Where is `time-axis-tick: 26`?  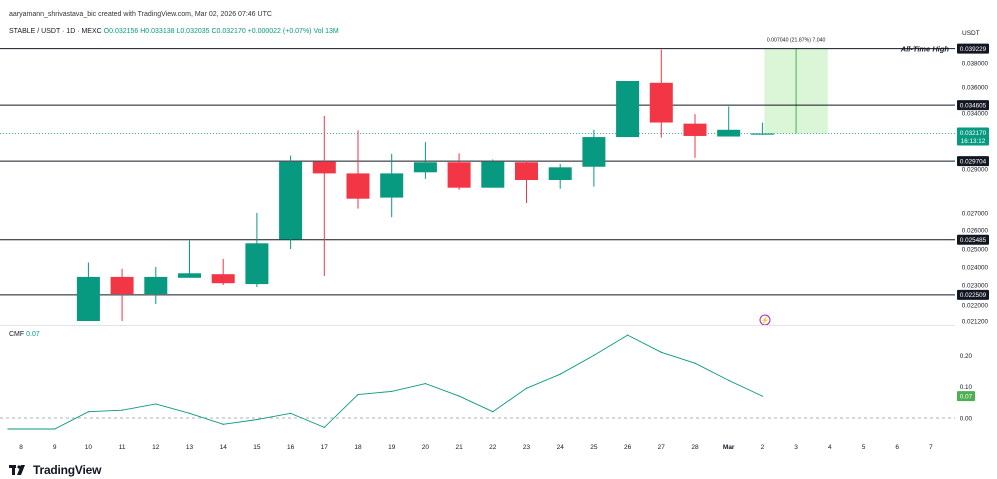
time-axis-tick: 26 is located at coordinates (628, 447).